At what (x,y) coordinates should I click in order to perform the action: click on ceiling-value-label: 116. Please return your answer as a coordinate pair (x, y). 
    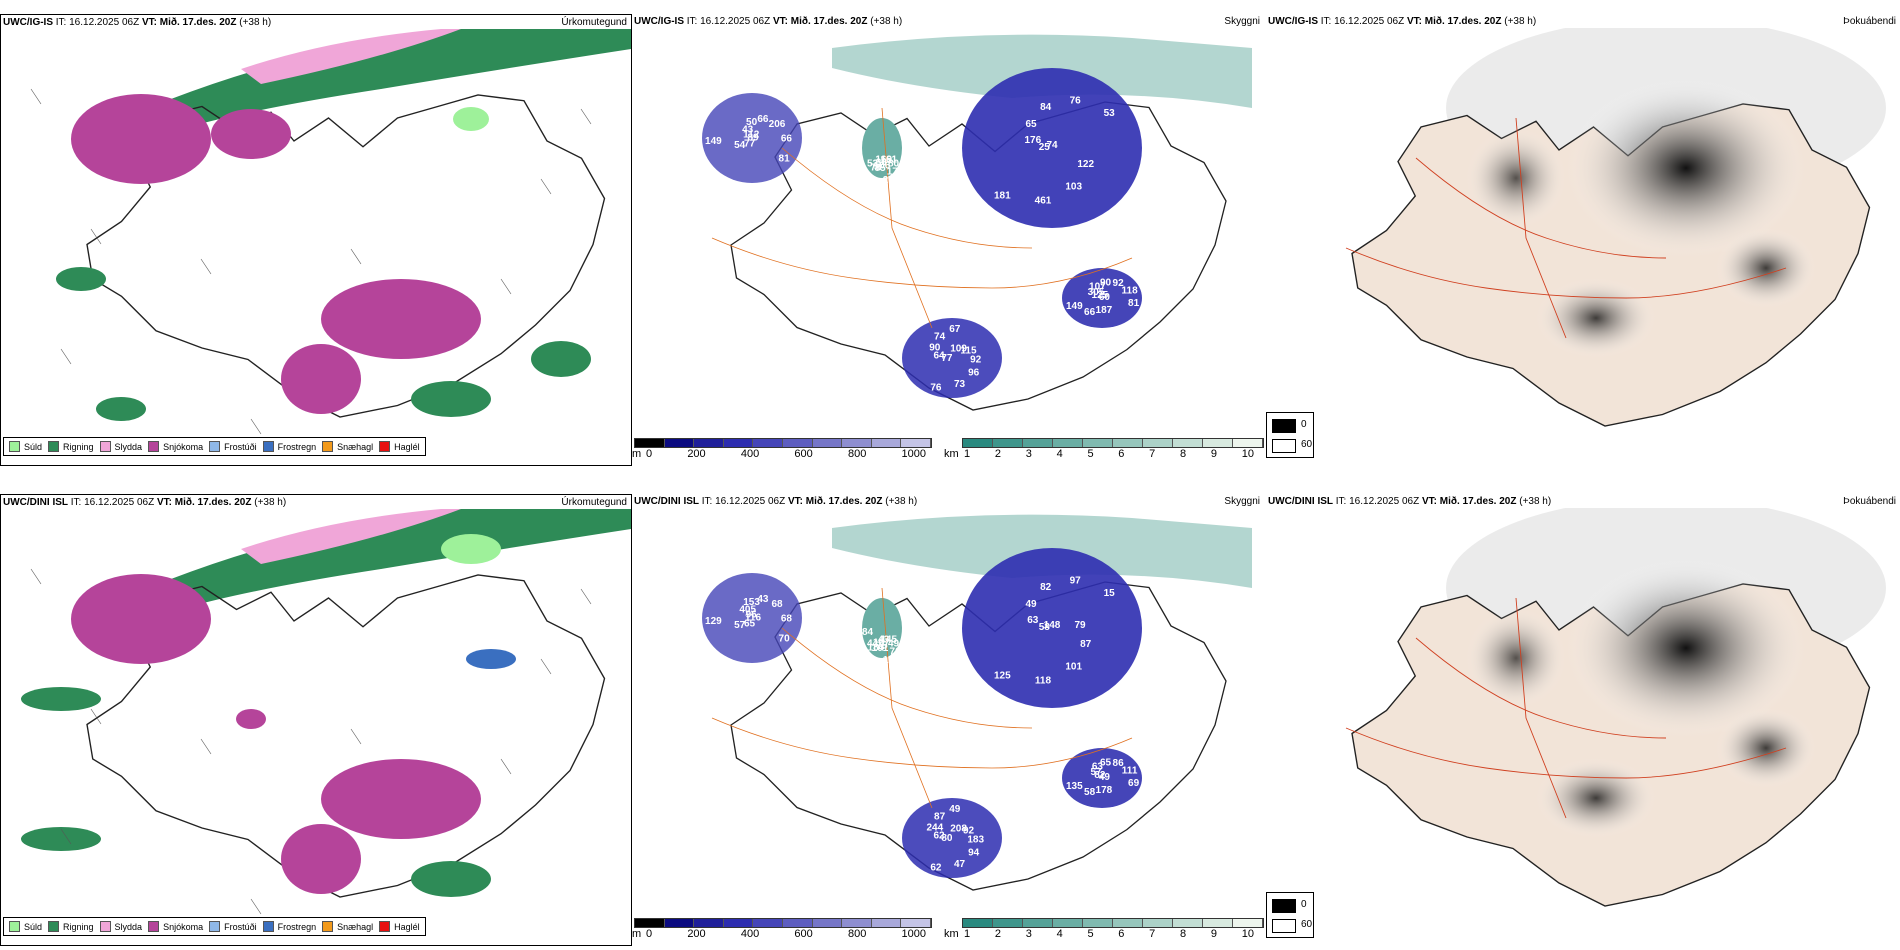
    Looking at the image, I should click on (753, 618).